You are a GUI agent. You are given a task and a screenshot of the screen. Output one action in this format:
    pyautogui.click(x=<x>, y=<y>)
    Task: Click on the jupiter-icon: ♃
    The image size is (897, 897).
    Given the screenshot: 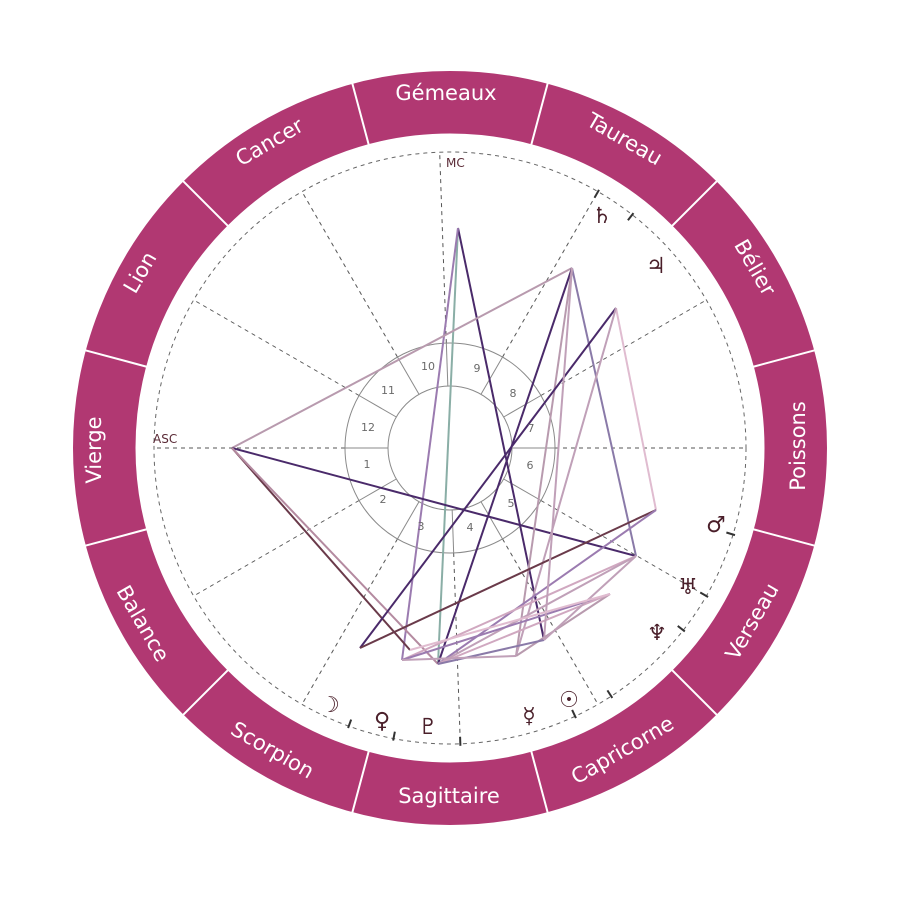 What is the action you would take?
    pyautogui.click(x=656, y=266)
    